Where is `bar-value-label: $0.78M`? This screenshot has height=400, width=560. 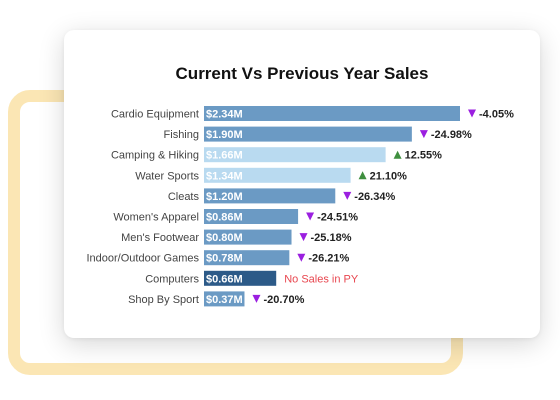 bar-value-label: $0.78M is located at coordinates (224, 259).